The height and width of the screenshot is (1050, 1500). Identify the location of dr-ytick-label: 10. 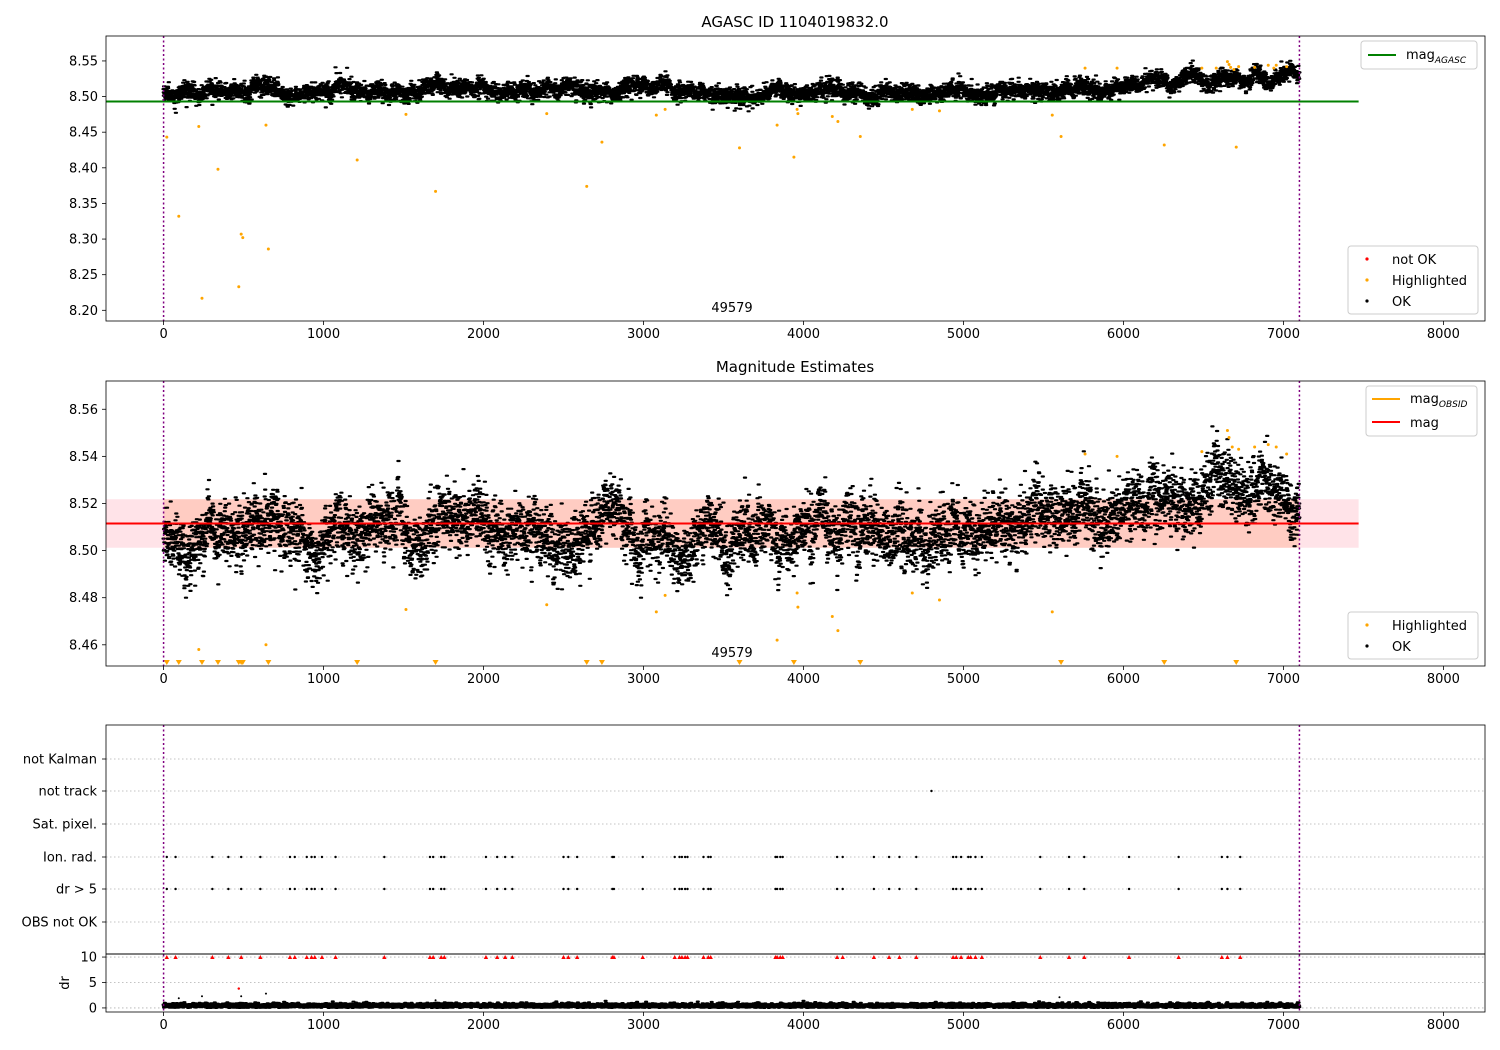
(88, 958).